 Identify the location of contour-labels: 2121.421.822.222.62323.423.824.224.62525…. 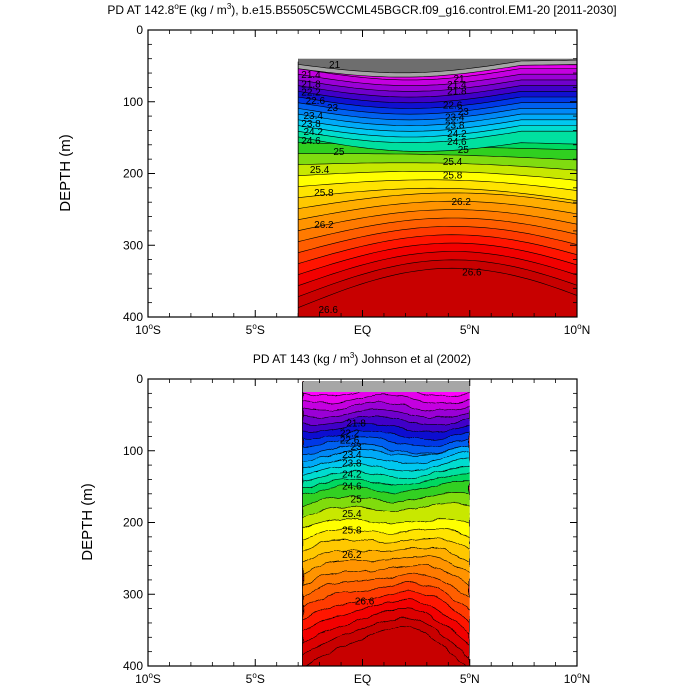
(391, 188).